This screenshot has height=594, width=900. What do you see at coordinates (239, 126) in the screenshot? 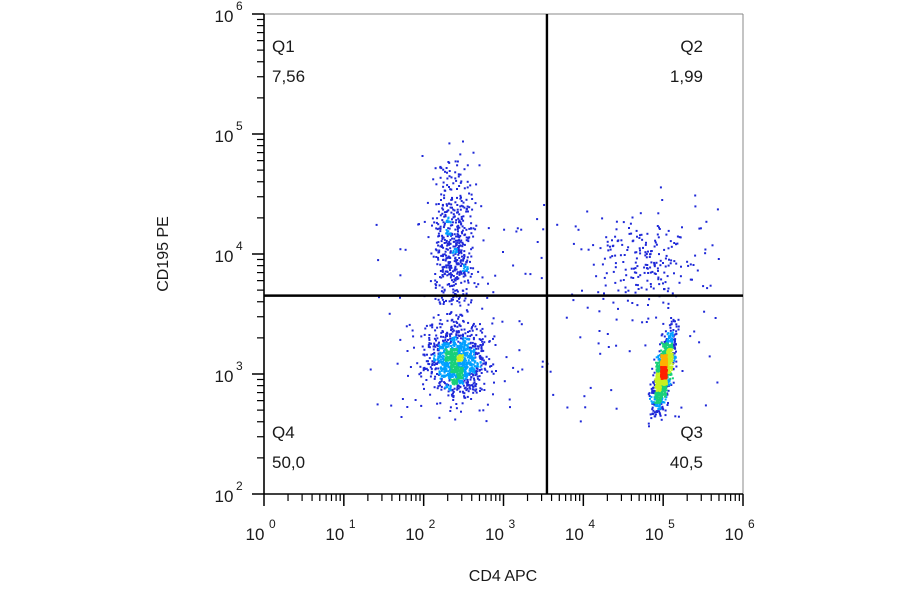
I see `y-tick-exponent: 5` at bounding box center [239, 126].